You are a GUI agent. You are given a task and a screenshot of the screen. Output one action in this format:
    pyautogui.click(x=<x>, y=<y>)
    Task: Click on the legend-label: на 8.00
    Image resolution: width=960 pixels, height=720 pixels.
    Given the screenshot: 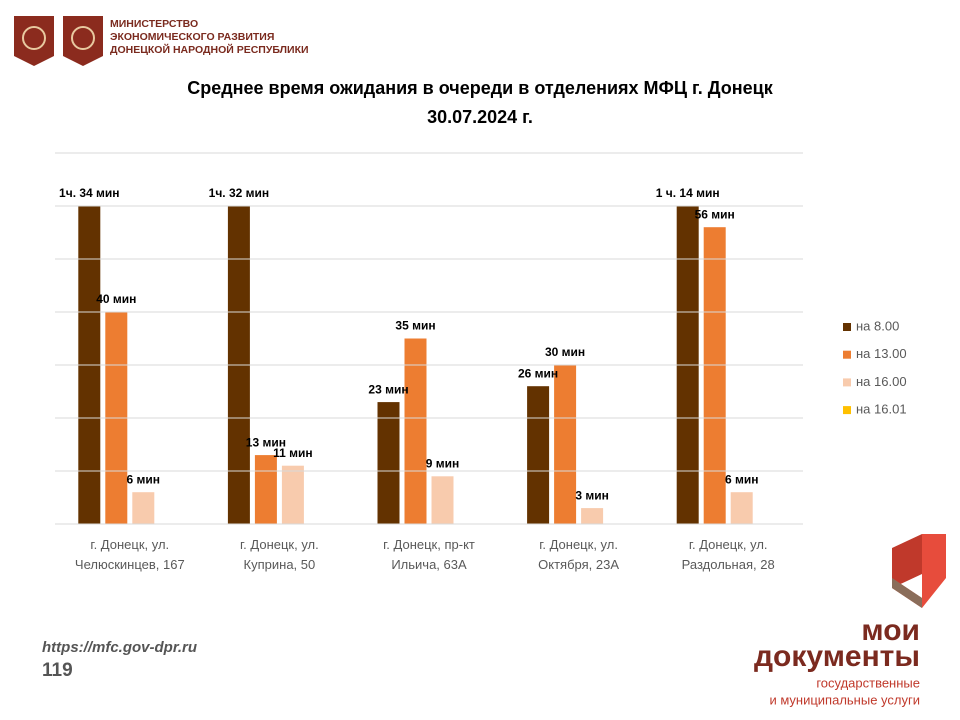 What is the action you would take?
    pyautogui.click(x=877, y=325)
    